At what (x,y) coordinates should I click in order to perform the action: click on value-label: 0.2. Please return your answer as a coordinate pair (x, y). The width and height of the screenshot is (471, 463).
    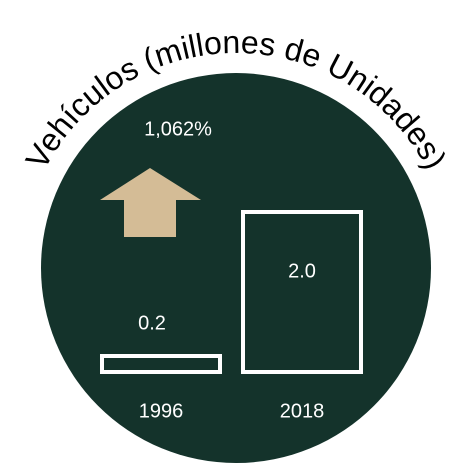
    Looking at the image, I should click on (152, 323).